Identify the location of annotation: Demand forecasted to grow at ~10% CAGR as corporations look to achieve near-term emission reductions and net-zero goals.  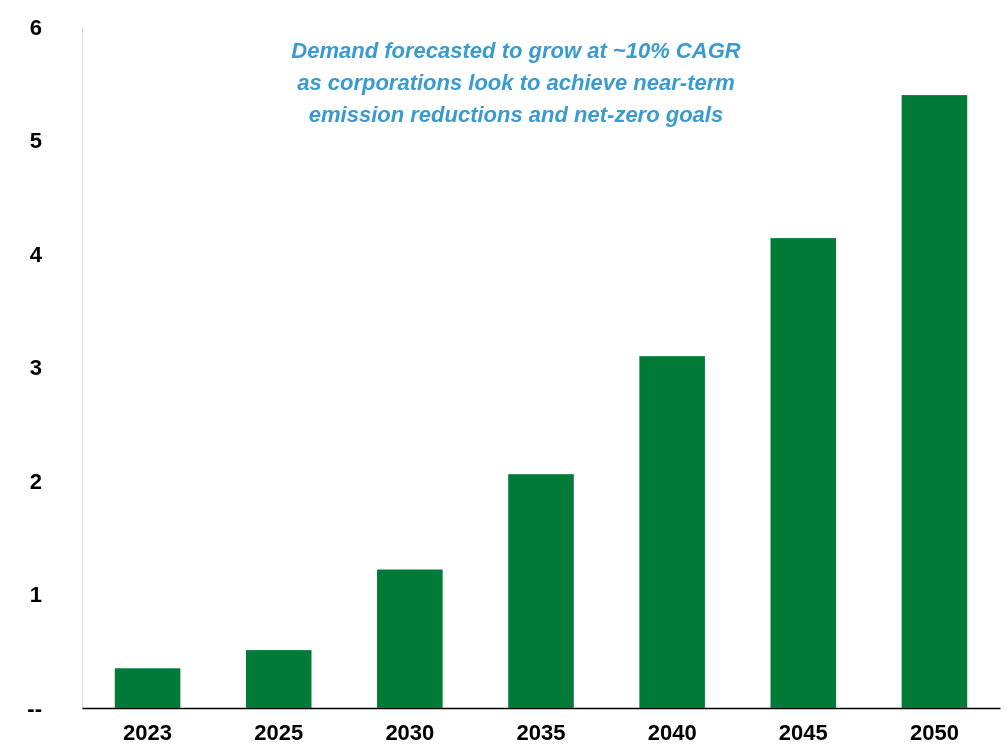
(516, 82).